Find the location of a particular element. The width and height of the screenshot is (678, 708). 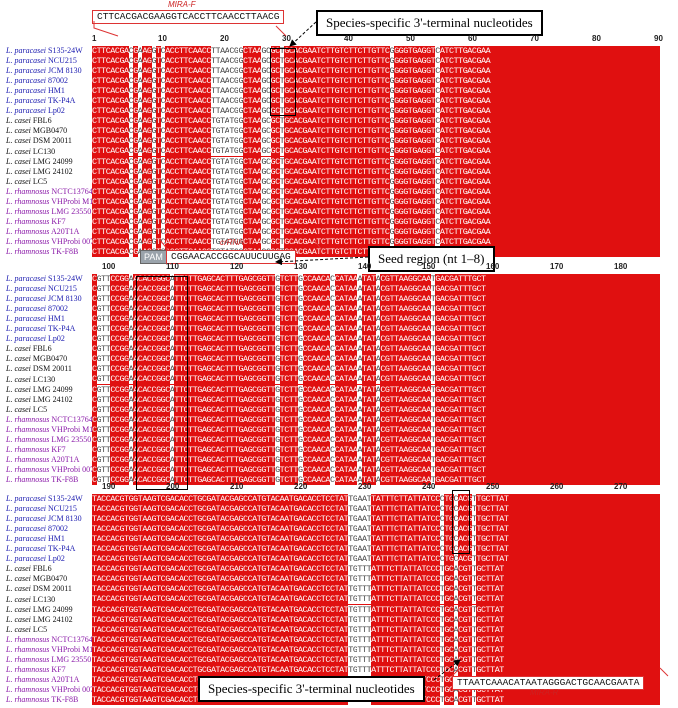

strain-id: S135-24W is located at coordinates (64, 278).